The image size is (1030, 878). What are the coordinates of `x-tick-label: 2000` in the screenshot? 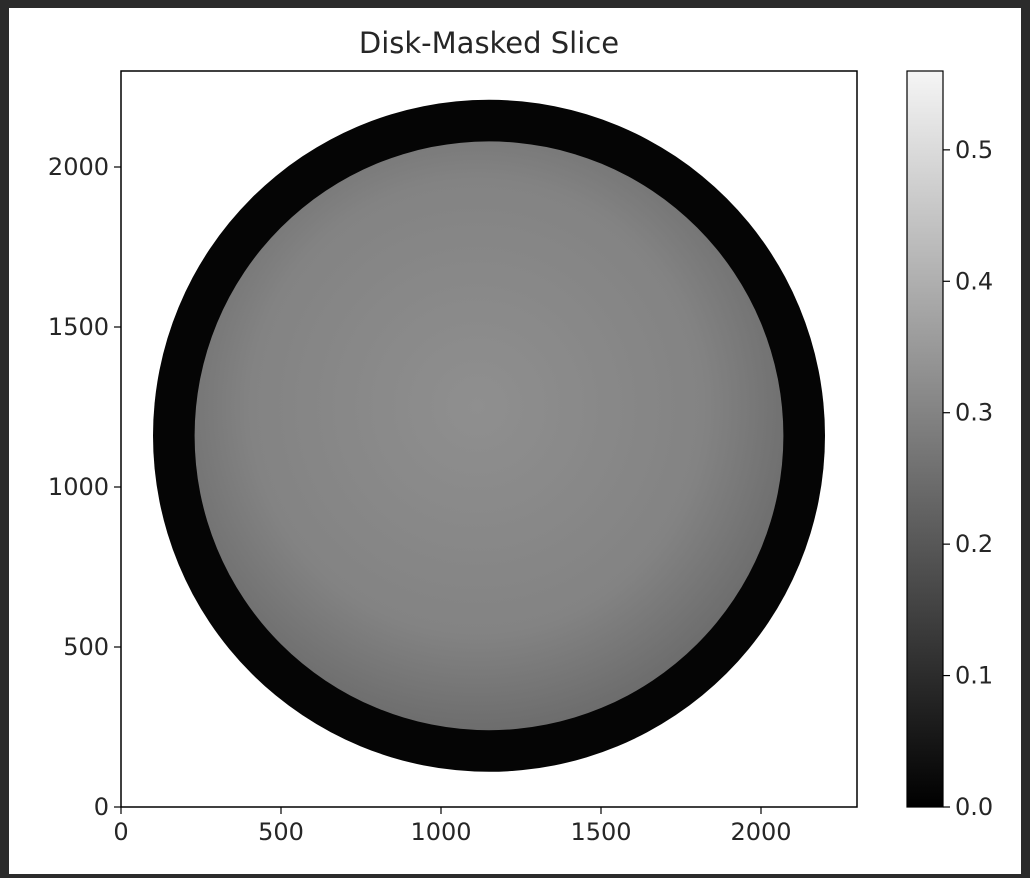 It's located at (760, 832).